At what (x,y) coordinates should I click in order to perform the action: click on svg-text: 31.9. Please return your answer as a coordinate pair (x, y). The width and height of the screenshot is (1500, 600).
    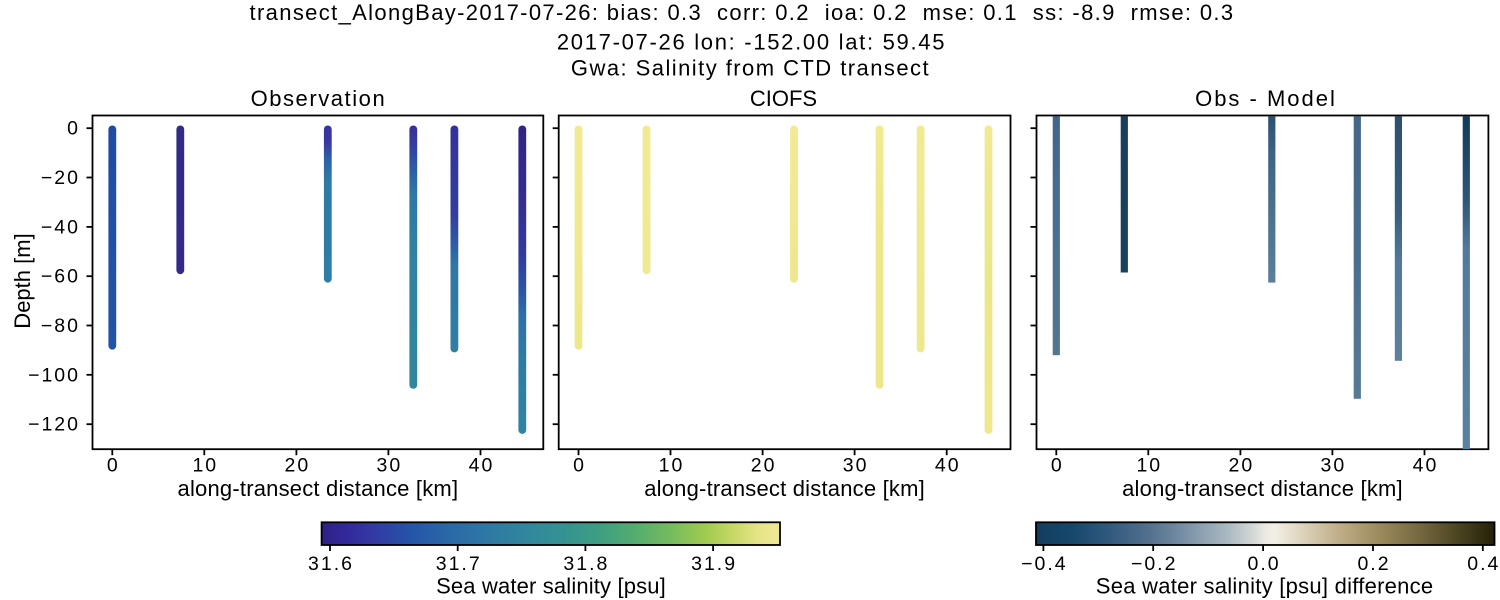
    Looking at the image, I should click on (714, 564).